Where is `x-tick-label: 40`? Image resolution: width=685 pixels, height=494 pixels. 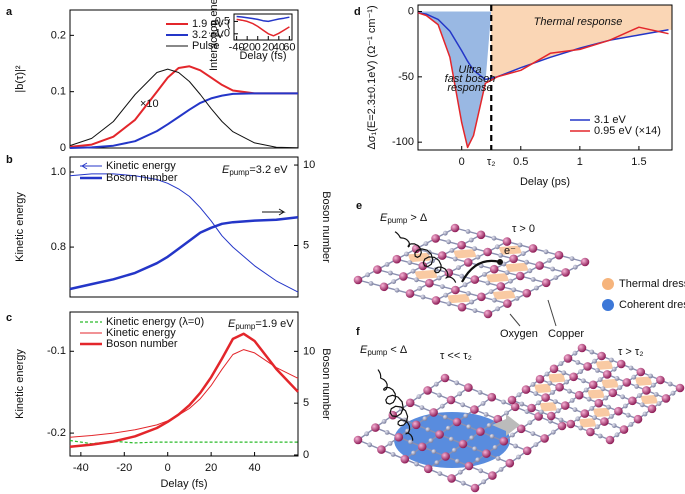
x-tick-label: 40 is located at coordinates (254, 468).